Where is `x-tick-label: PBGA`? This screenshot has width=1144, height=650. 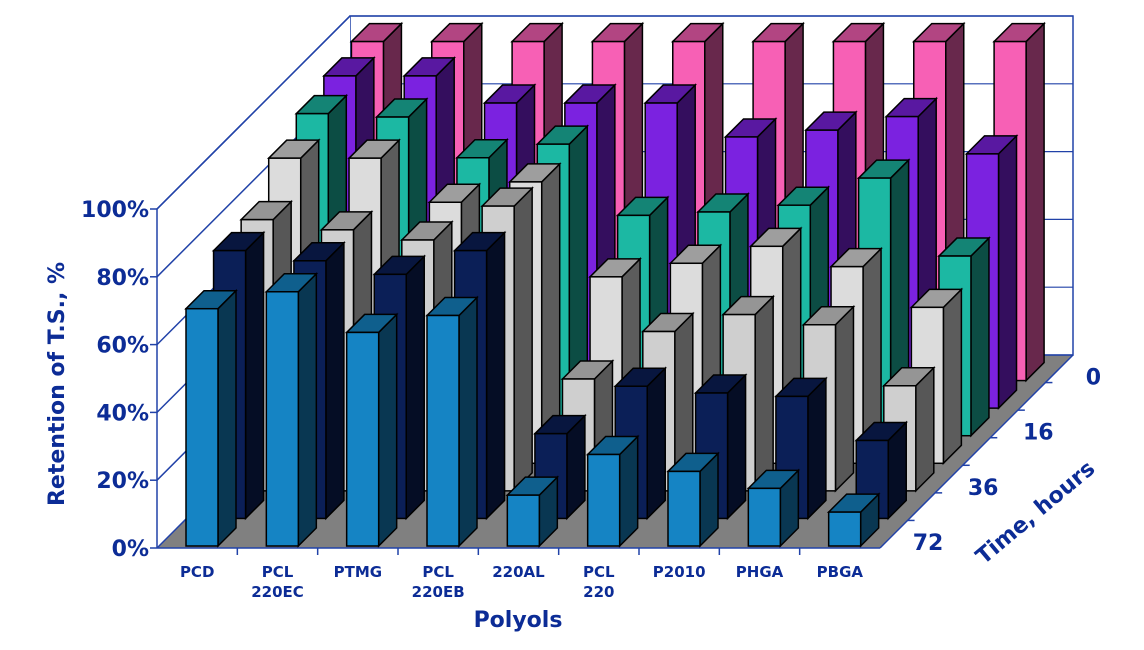
x-tick-label: PBGA is located at coordinates (840, 572).